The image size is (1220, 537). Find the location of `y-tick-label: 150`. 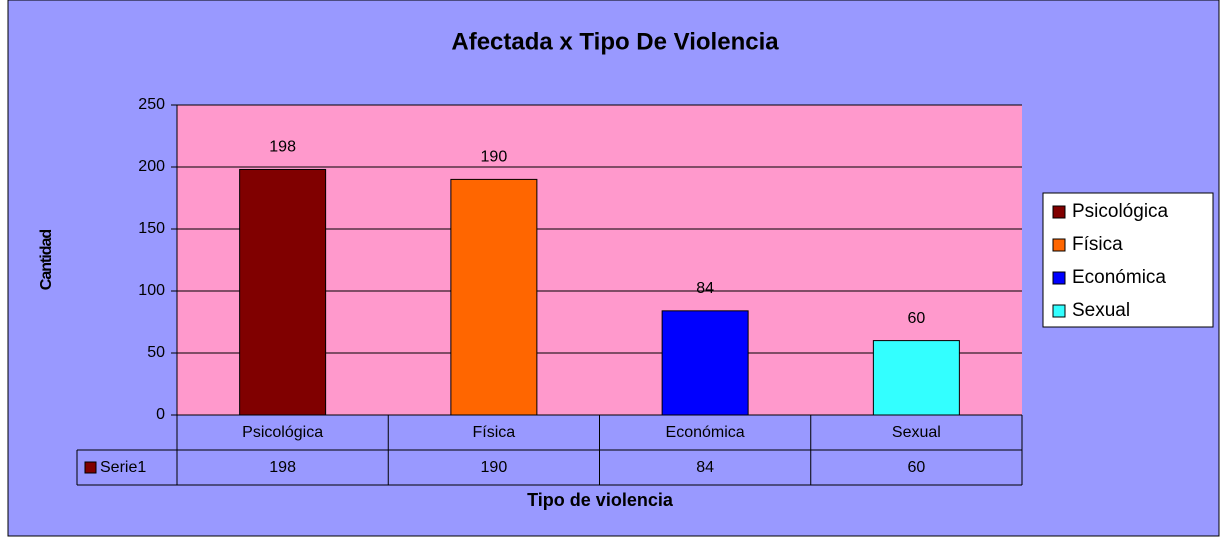

y-tick-label: 150 is located at coordinates (151, 228).